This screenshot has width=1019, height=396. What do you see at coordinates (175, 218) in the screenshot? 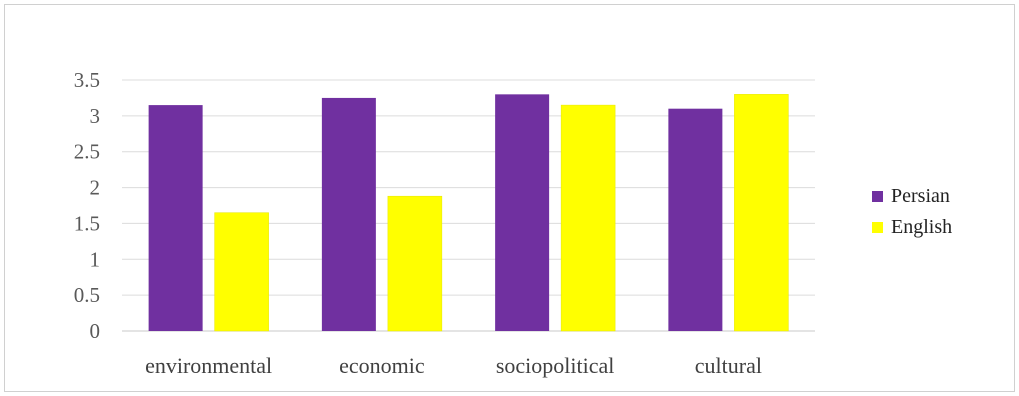
I see `bar-persian-environmental` at bounding box center [175, 218].